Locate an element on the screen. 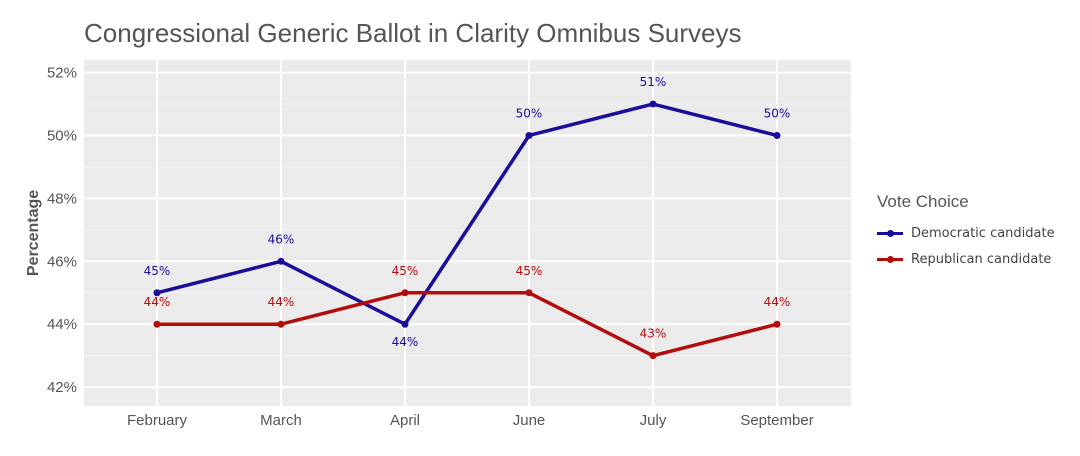 This screenshot has width=1080, height=456. series-republican: 44% 44% 45% 45% 43% 44% is located at coordinates (467, 312).